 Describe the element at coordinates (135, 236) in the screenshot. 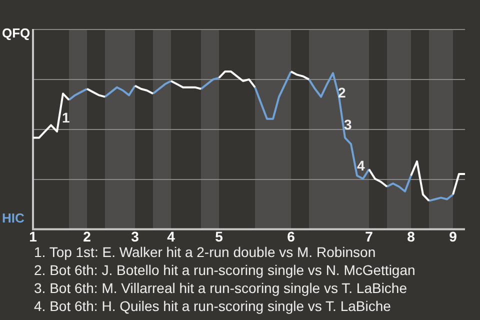

I see `x-tick-label: 3` at that location.